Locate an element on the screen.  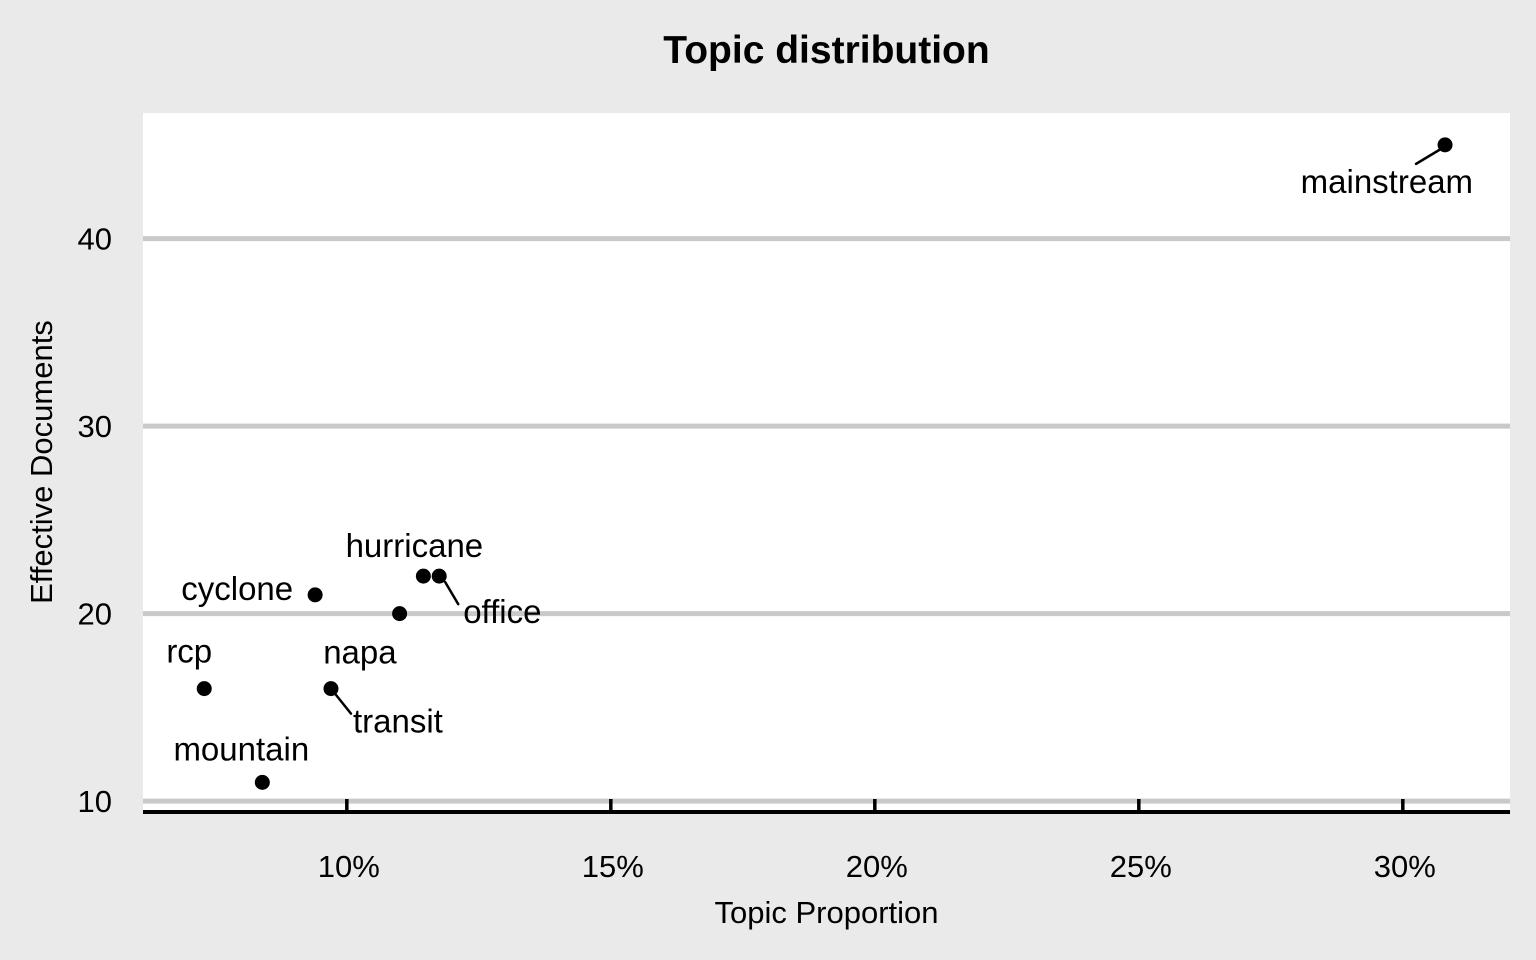
point-label-office: office is located at coordinates (502, 611).